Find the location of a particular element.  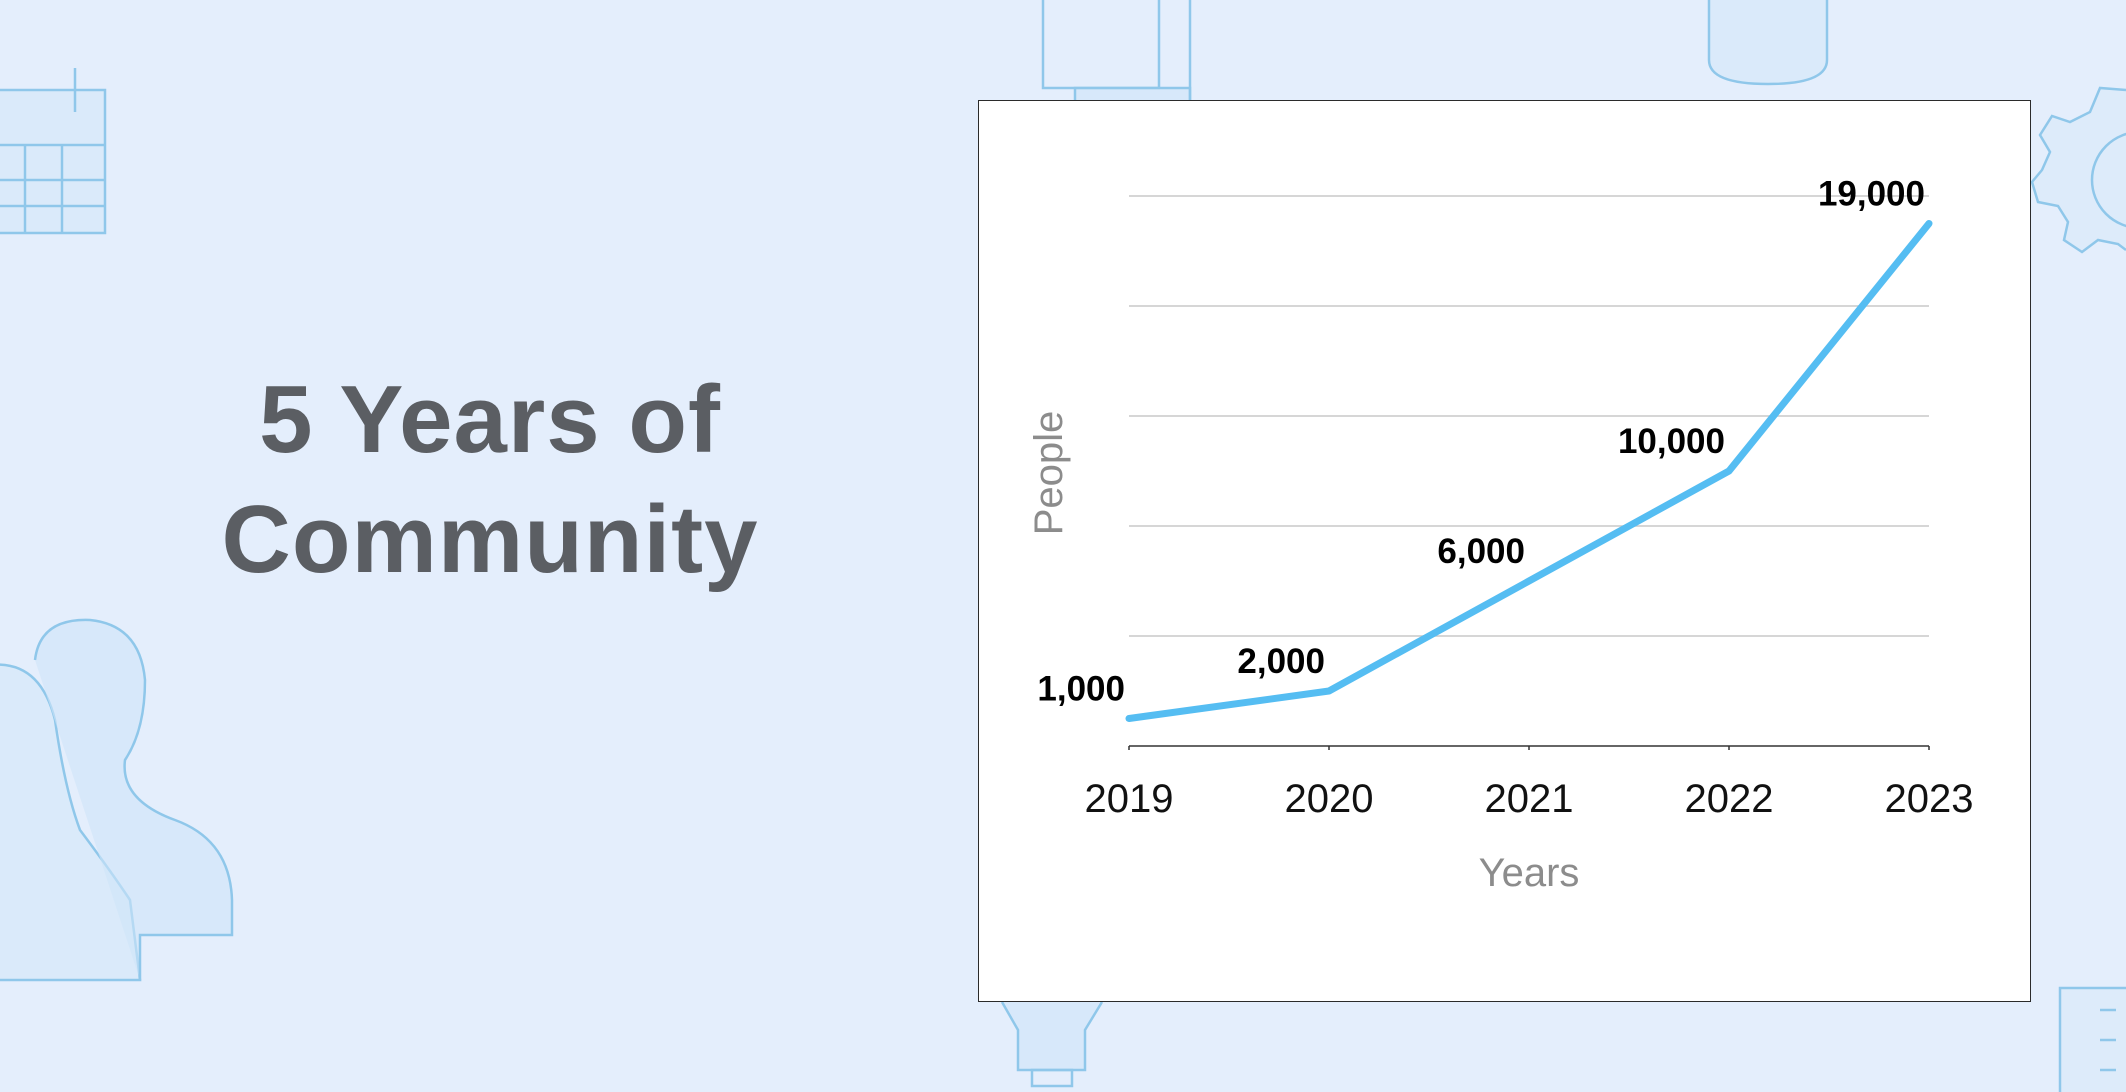

data-label: 6,000 is located at coordinates (1481, 551).